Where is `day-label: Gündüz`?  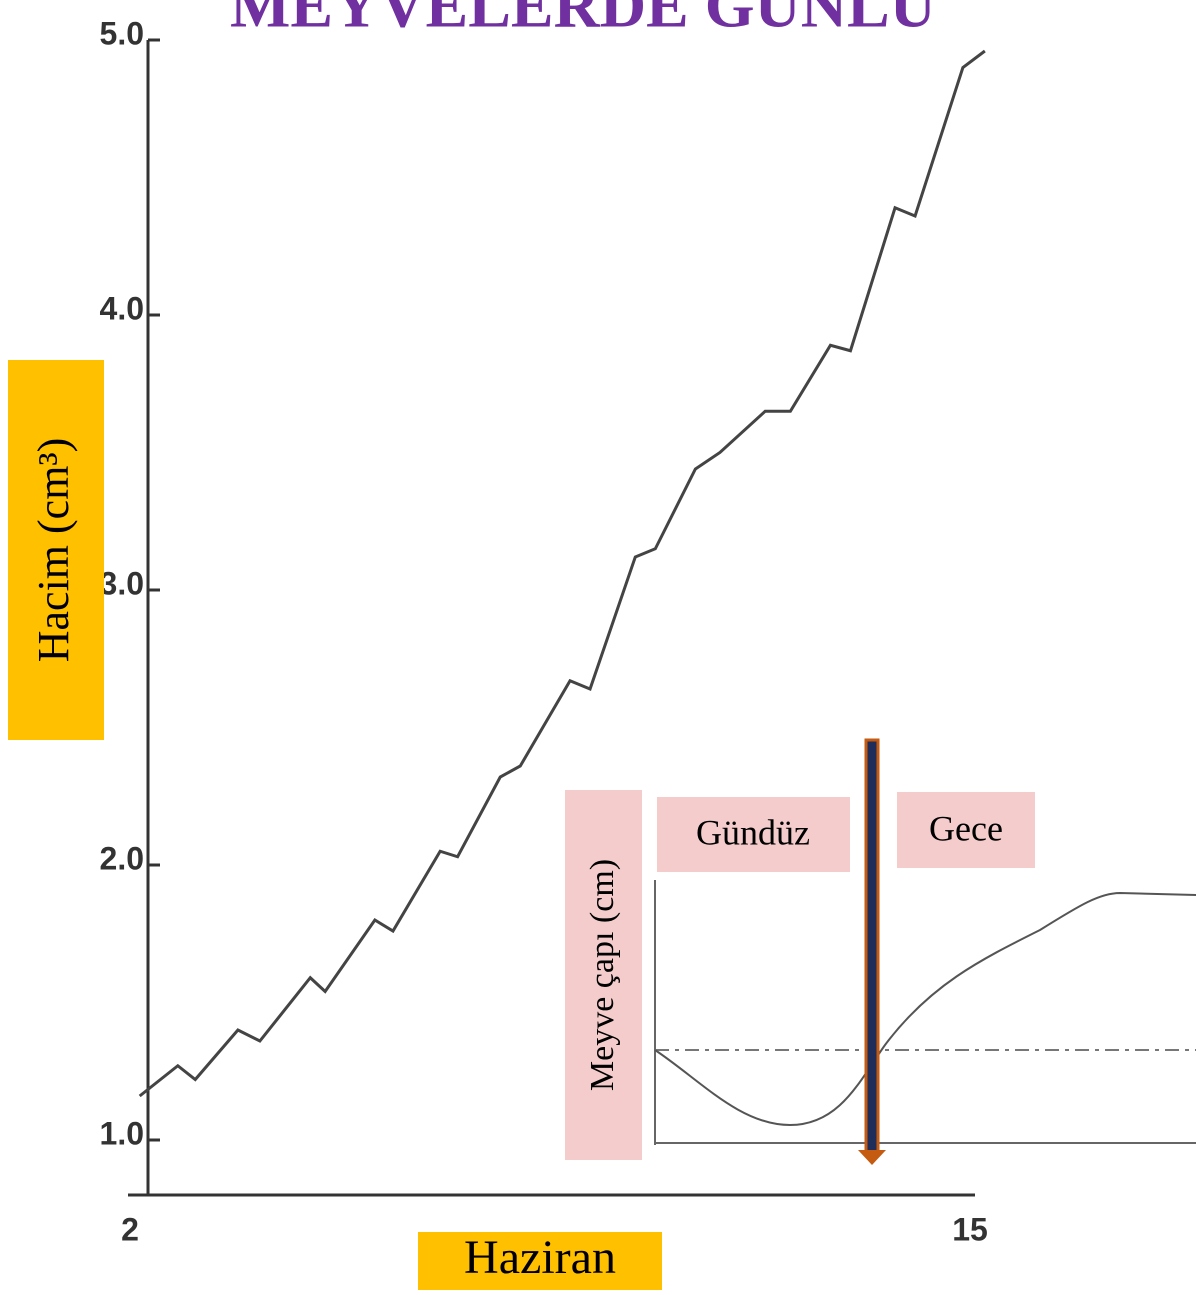
day-label: Gündüz is located at coordinates (753, 832).